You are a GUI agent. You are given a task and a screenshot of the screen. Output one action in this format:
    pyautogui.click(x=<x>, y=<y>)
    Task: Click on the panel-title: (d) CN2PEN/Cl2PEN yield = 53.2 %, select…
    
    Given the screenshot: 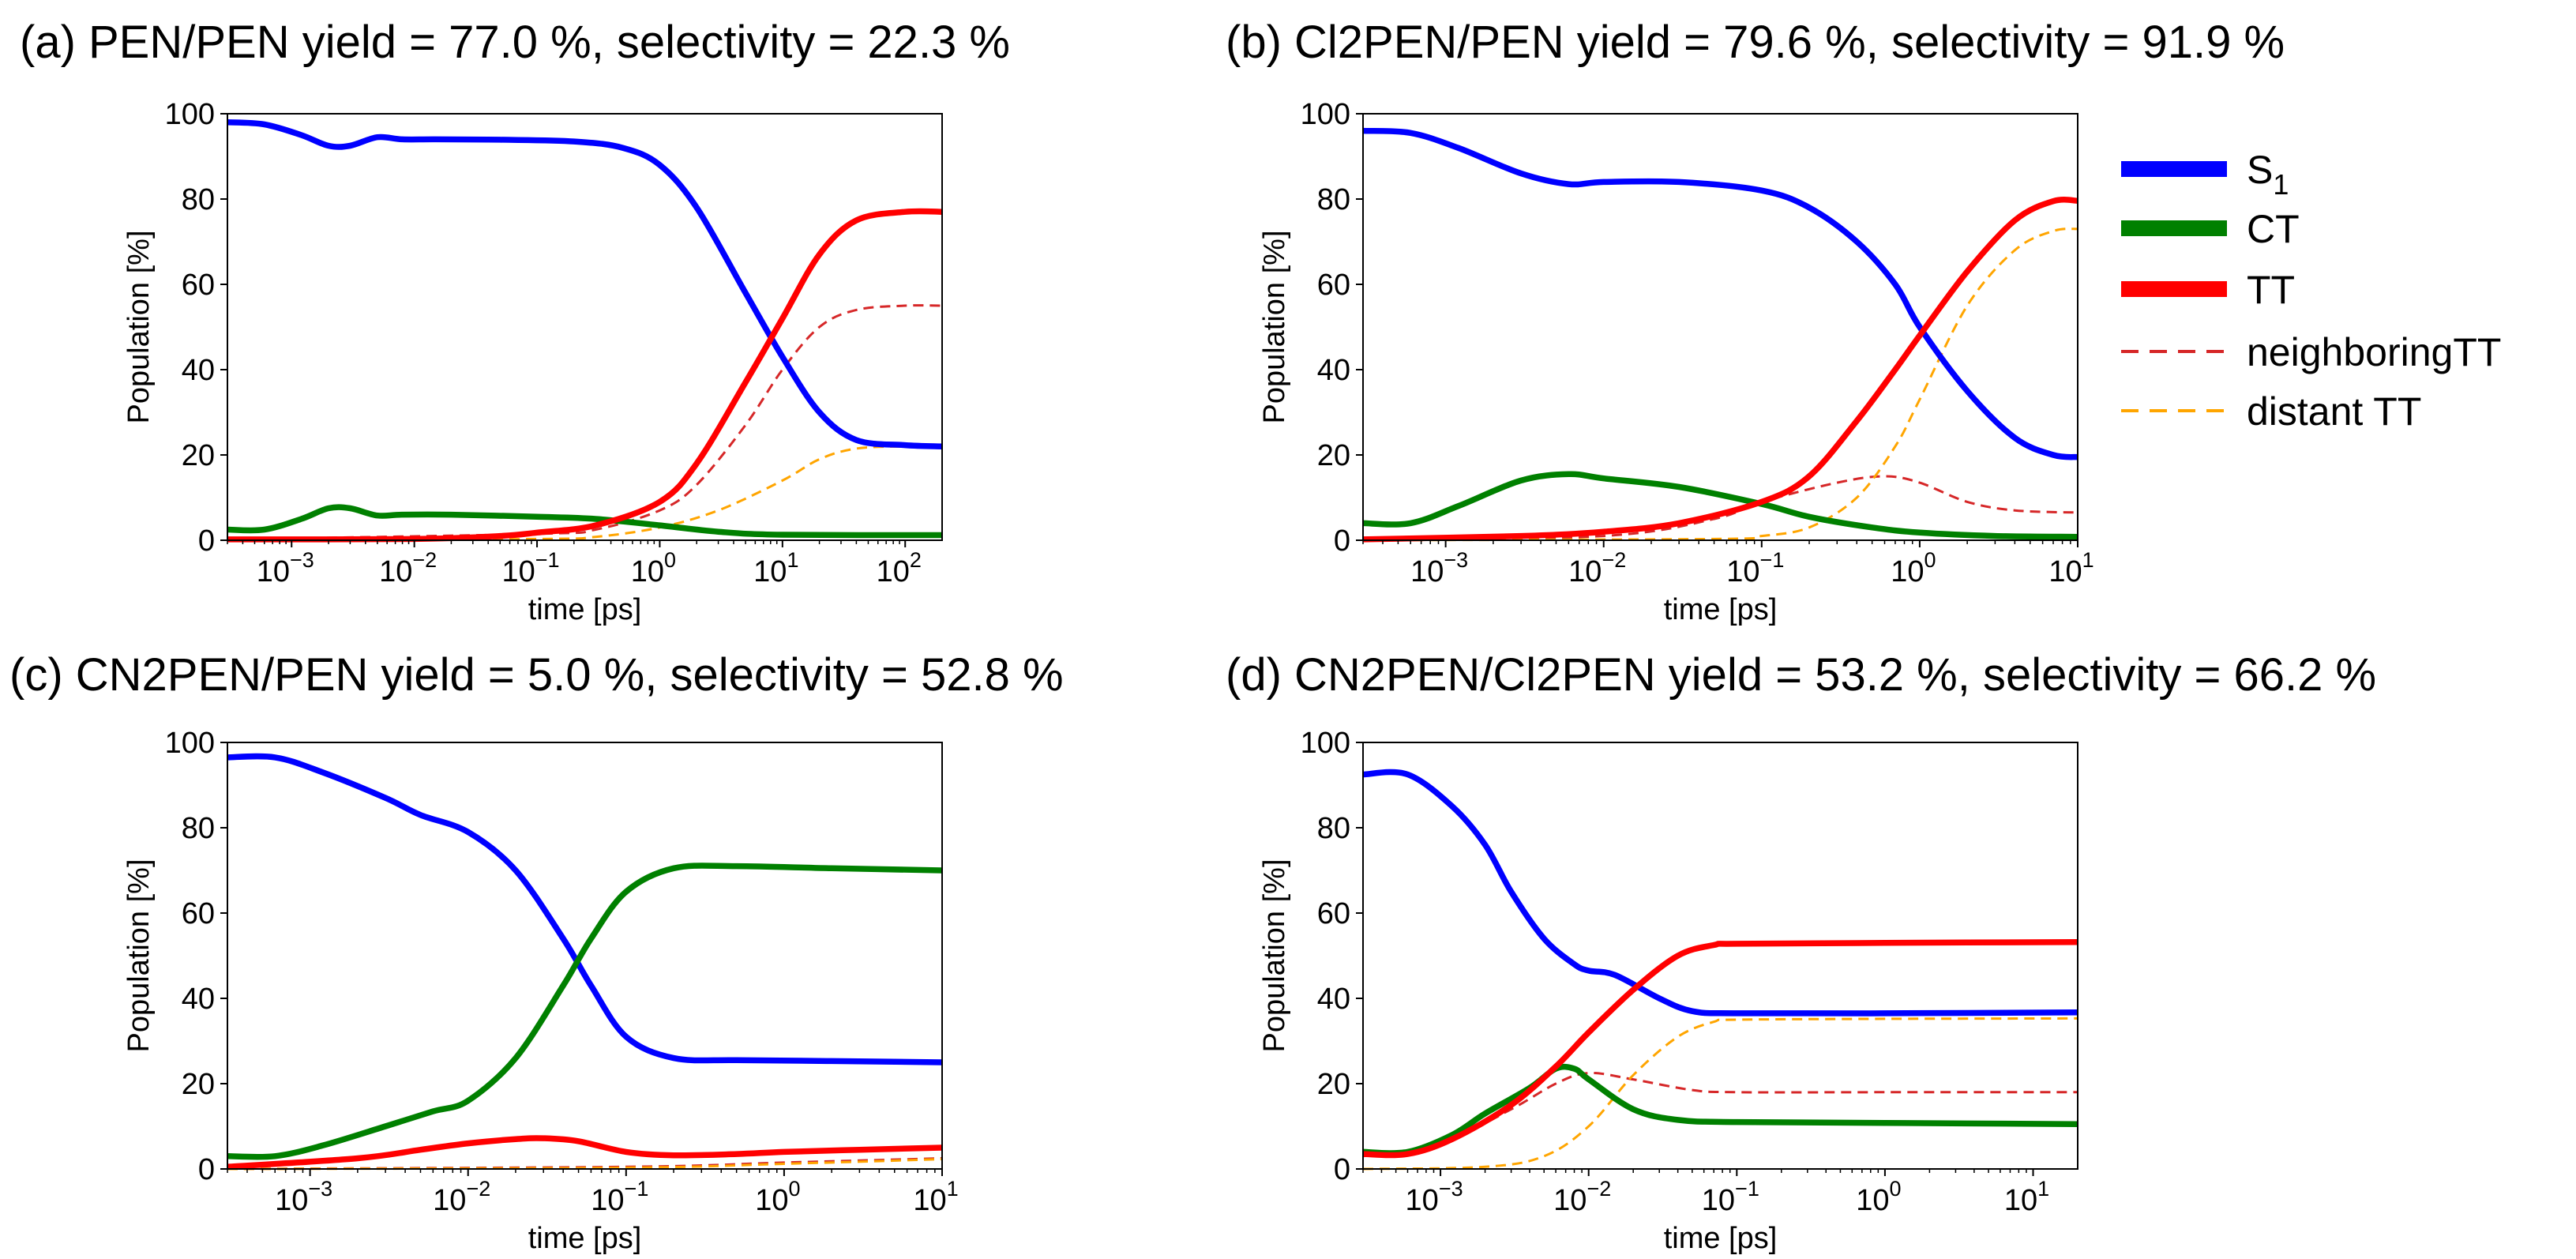 What is the action you would take?
    pyautogui.click(x=1801, y=675)
    